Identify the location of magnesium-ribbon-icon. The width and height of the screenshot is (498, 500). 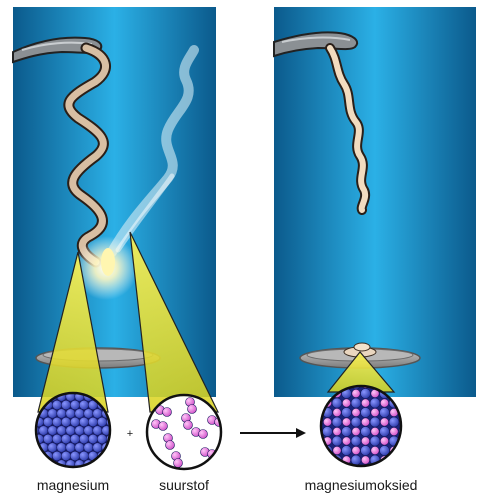
(87, 155).